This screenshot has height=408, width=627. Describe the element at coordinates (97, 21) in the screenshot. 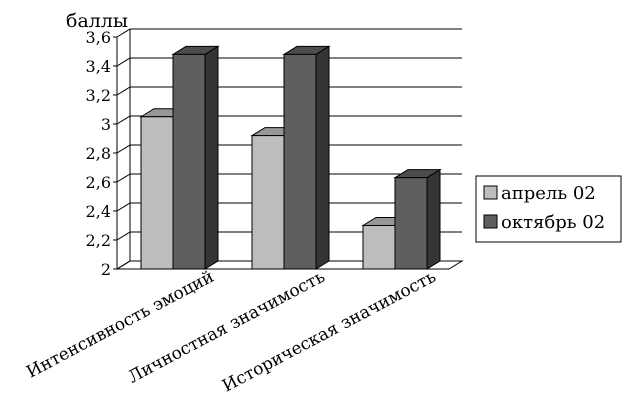

I see `y-axis-label: баллы` at that location.